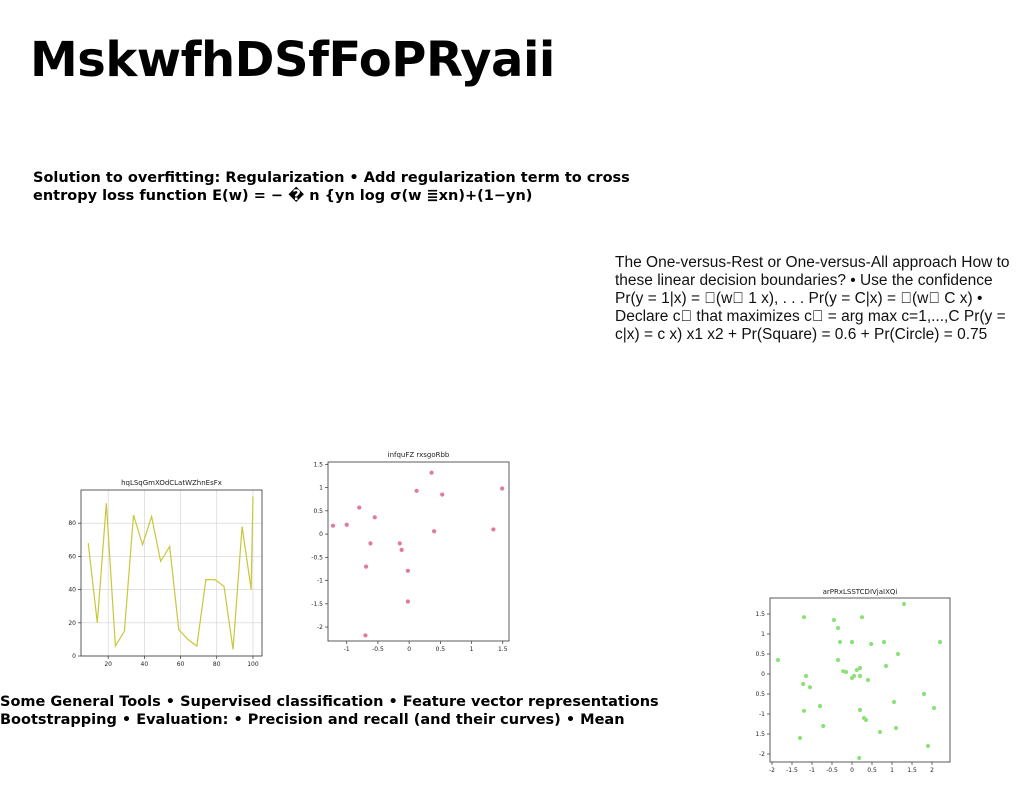 The width and height of the screenshot is (1024, 788). What do you see at coordinates (292, 60) in the screenshot?
I see `page-title: MskwfhDSfFoPRyaii` at bounding box center [292, 60].